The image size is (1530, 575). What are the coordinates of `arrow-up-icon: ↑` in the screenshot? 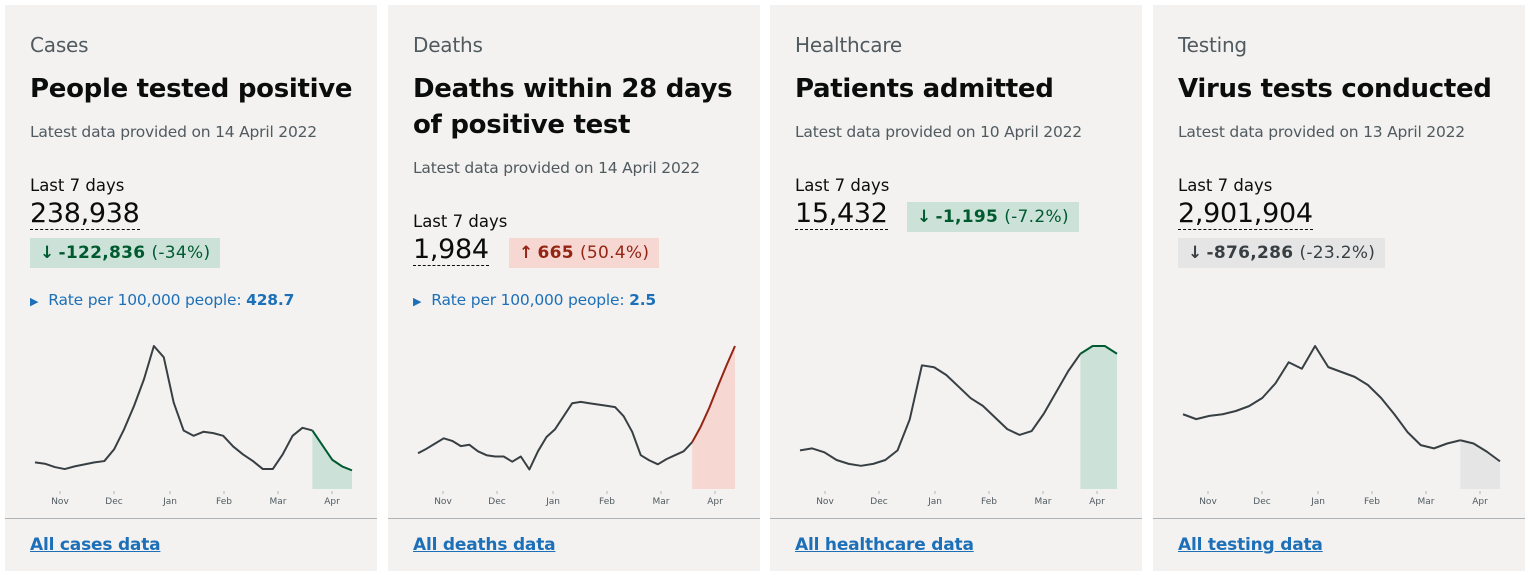 It's located at (526, 253).